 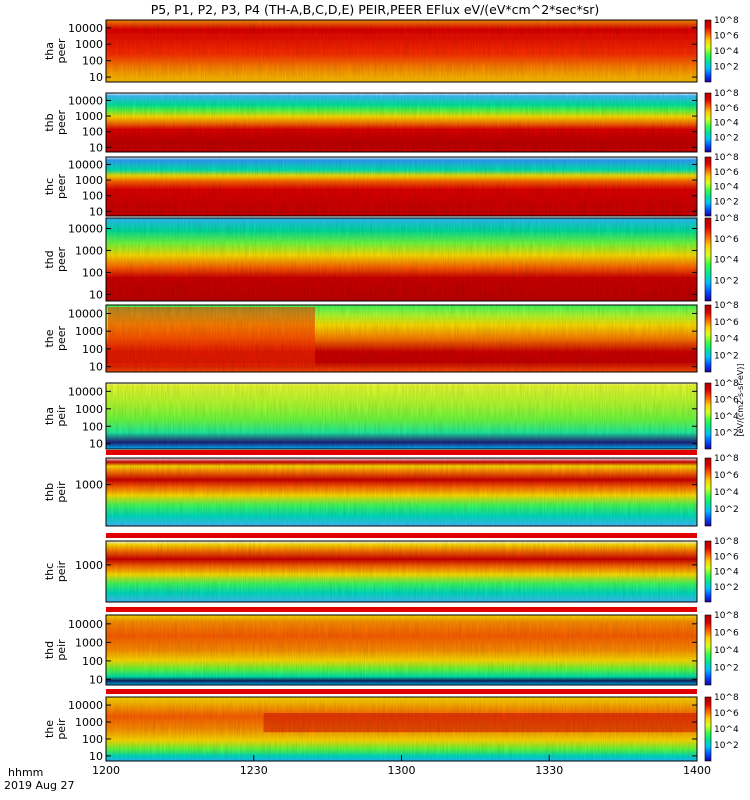 I want to click on active-interval-overlay, so click(x=211, y=336).